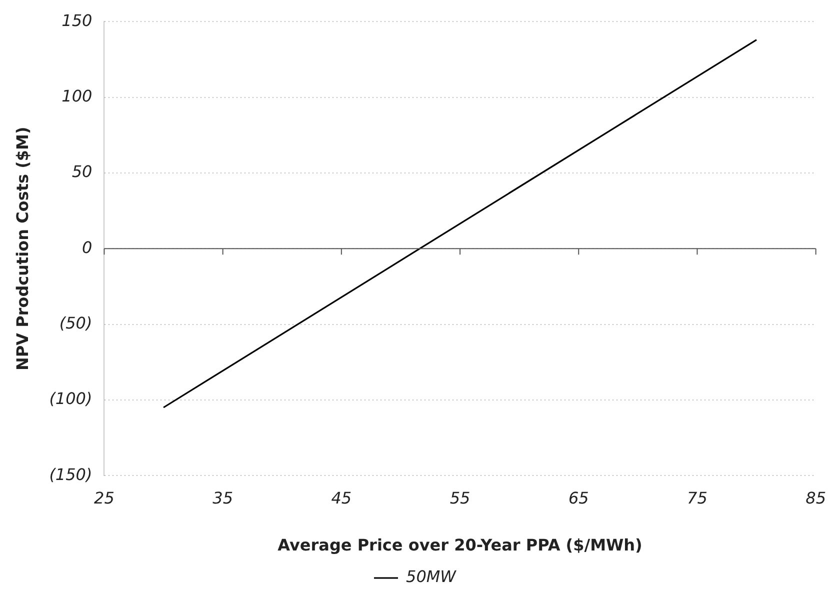 The width and height of the screenshot is (840, 606). I want to click on y-tick-label: 150, so click(77, 20).